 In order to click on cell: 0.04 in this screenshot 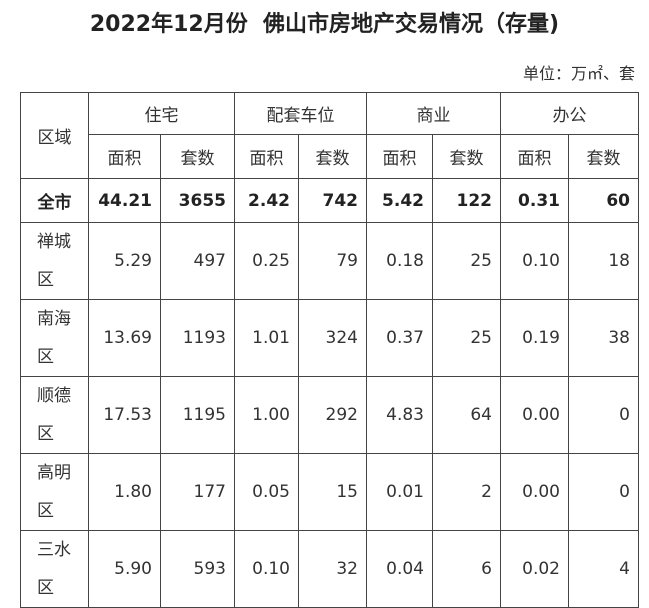, I will do `click(399, 569)`.